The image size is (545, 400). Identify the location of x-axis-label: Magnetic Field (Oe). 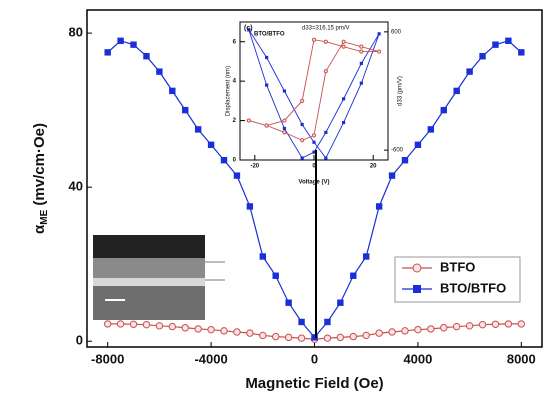
(314, 383).